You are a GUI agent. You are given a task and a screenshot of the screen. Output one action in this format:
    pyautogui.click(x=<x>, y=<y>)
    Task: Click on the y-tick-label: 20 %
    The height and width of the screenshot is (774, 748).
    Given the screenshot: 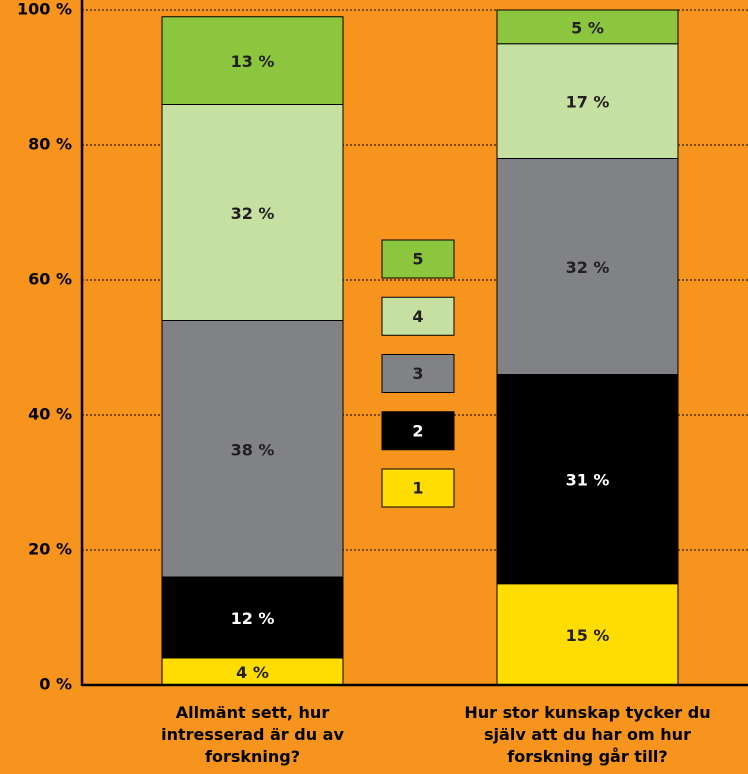 What is the action you would take?
    pyautogui.click(x=50, y=549)
    